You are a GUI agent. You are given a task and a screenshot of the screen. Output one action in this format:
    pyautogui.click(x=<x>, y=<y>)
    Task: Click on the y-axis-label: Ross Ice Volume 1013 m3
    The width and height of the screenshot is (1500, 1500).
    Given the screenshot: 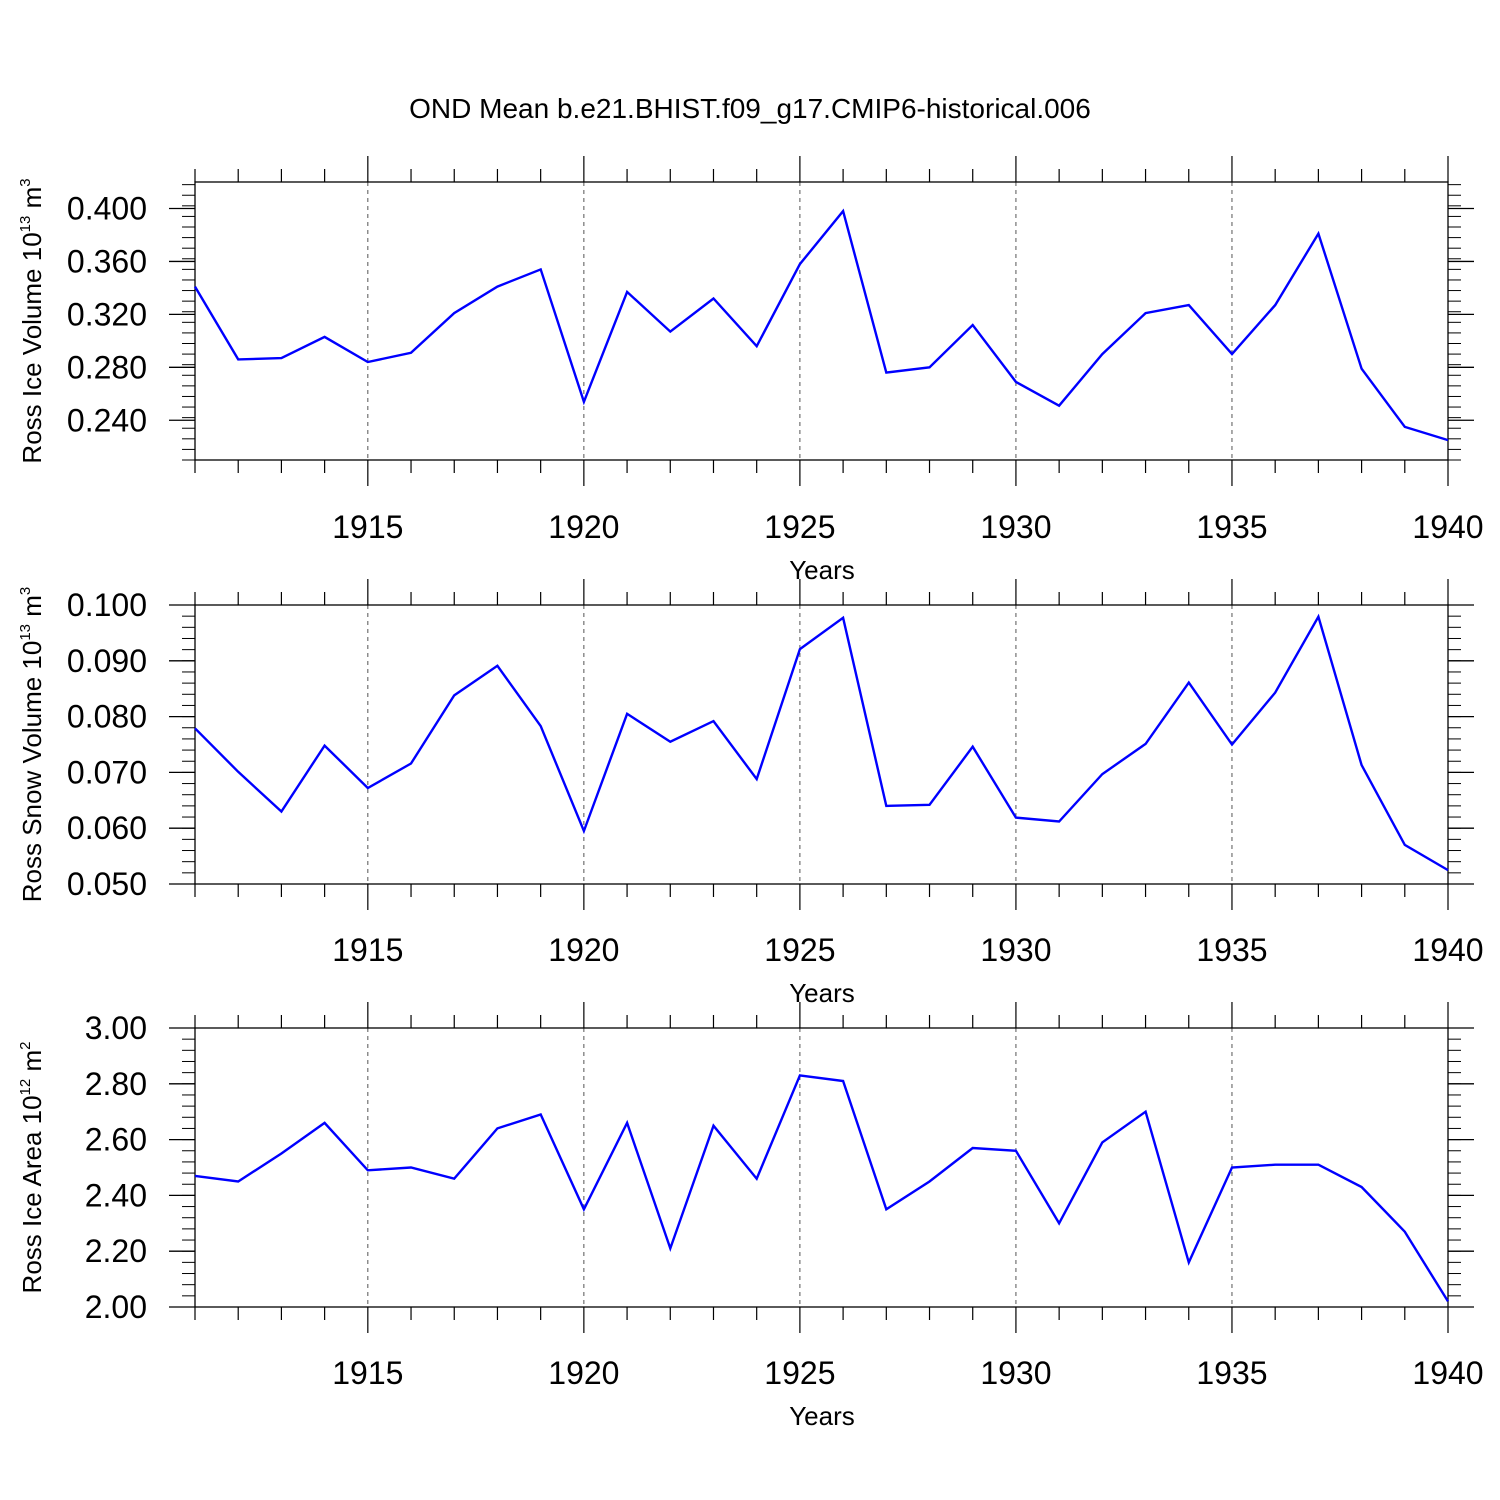 What is the action you would take?
    pyautogui.click(x=32, y=320)
    